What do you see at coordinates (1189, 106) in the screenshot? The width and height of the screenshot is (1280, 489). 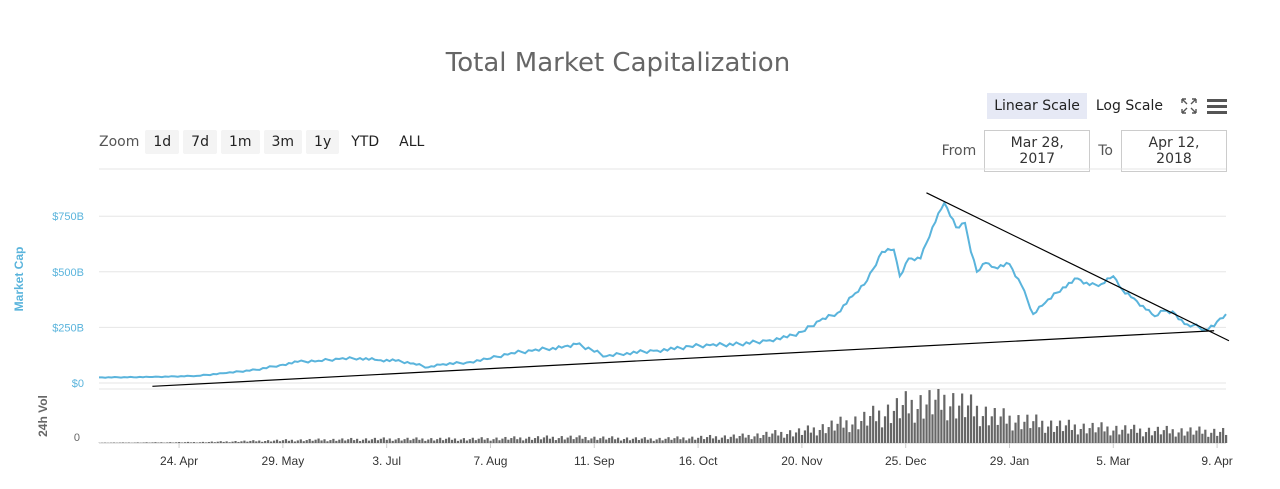 I see `fullscreen-icon` at bounding box center [1189, 106].